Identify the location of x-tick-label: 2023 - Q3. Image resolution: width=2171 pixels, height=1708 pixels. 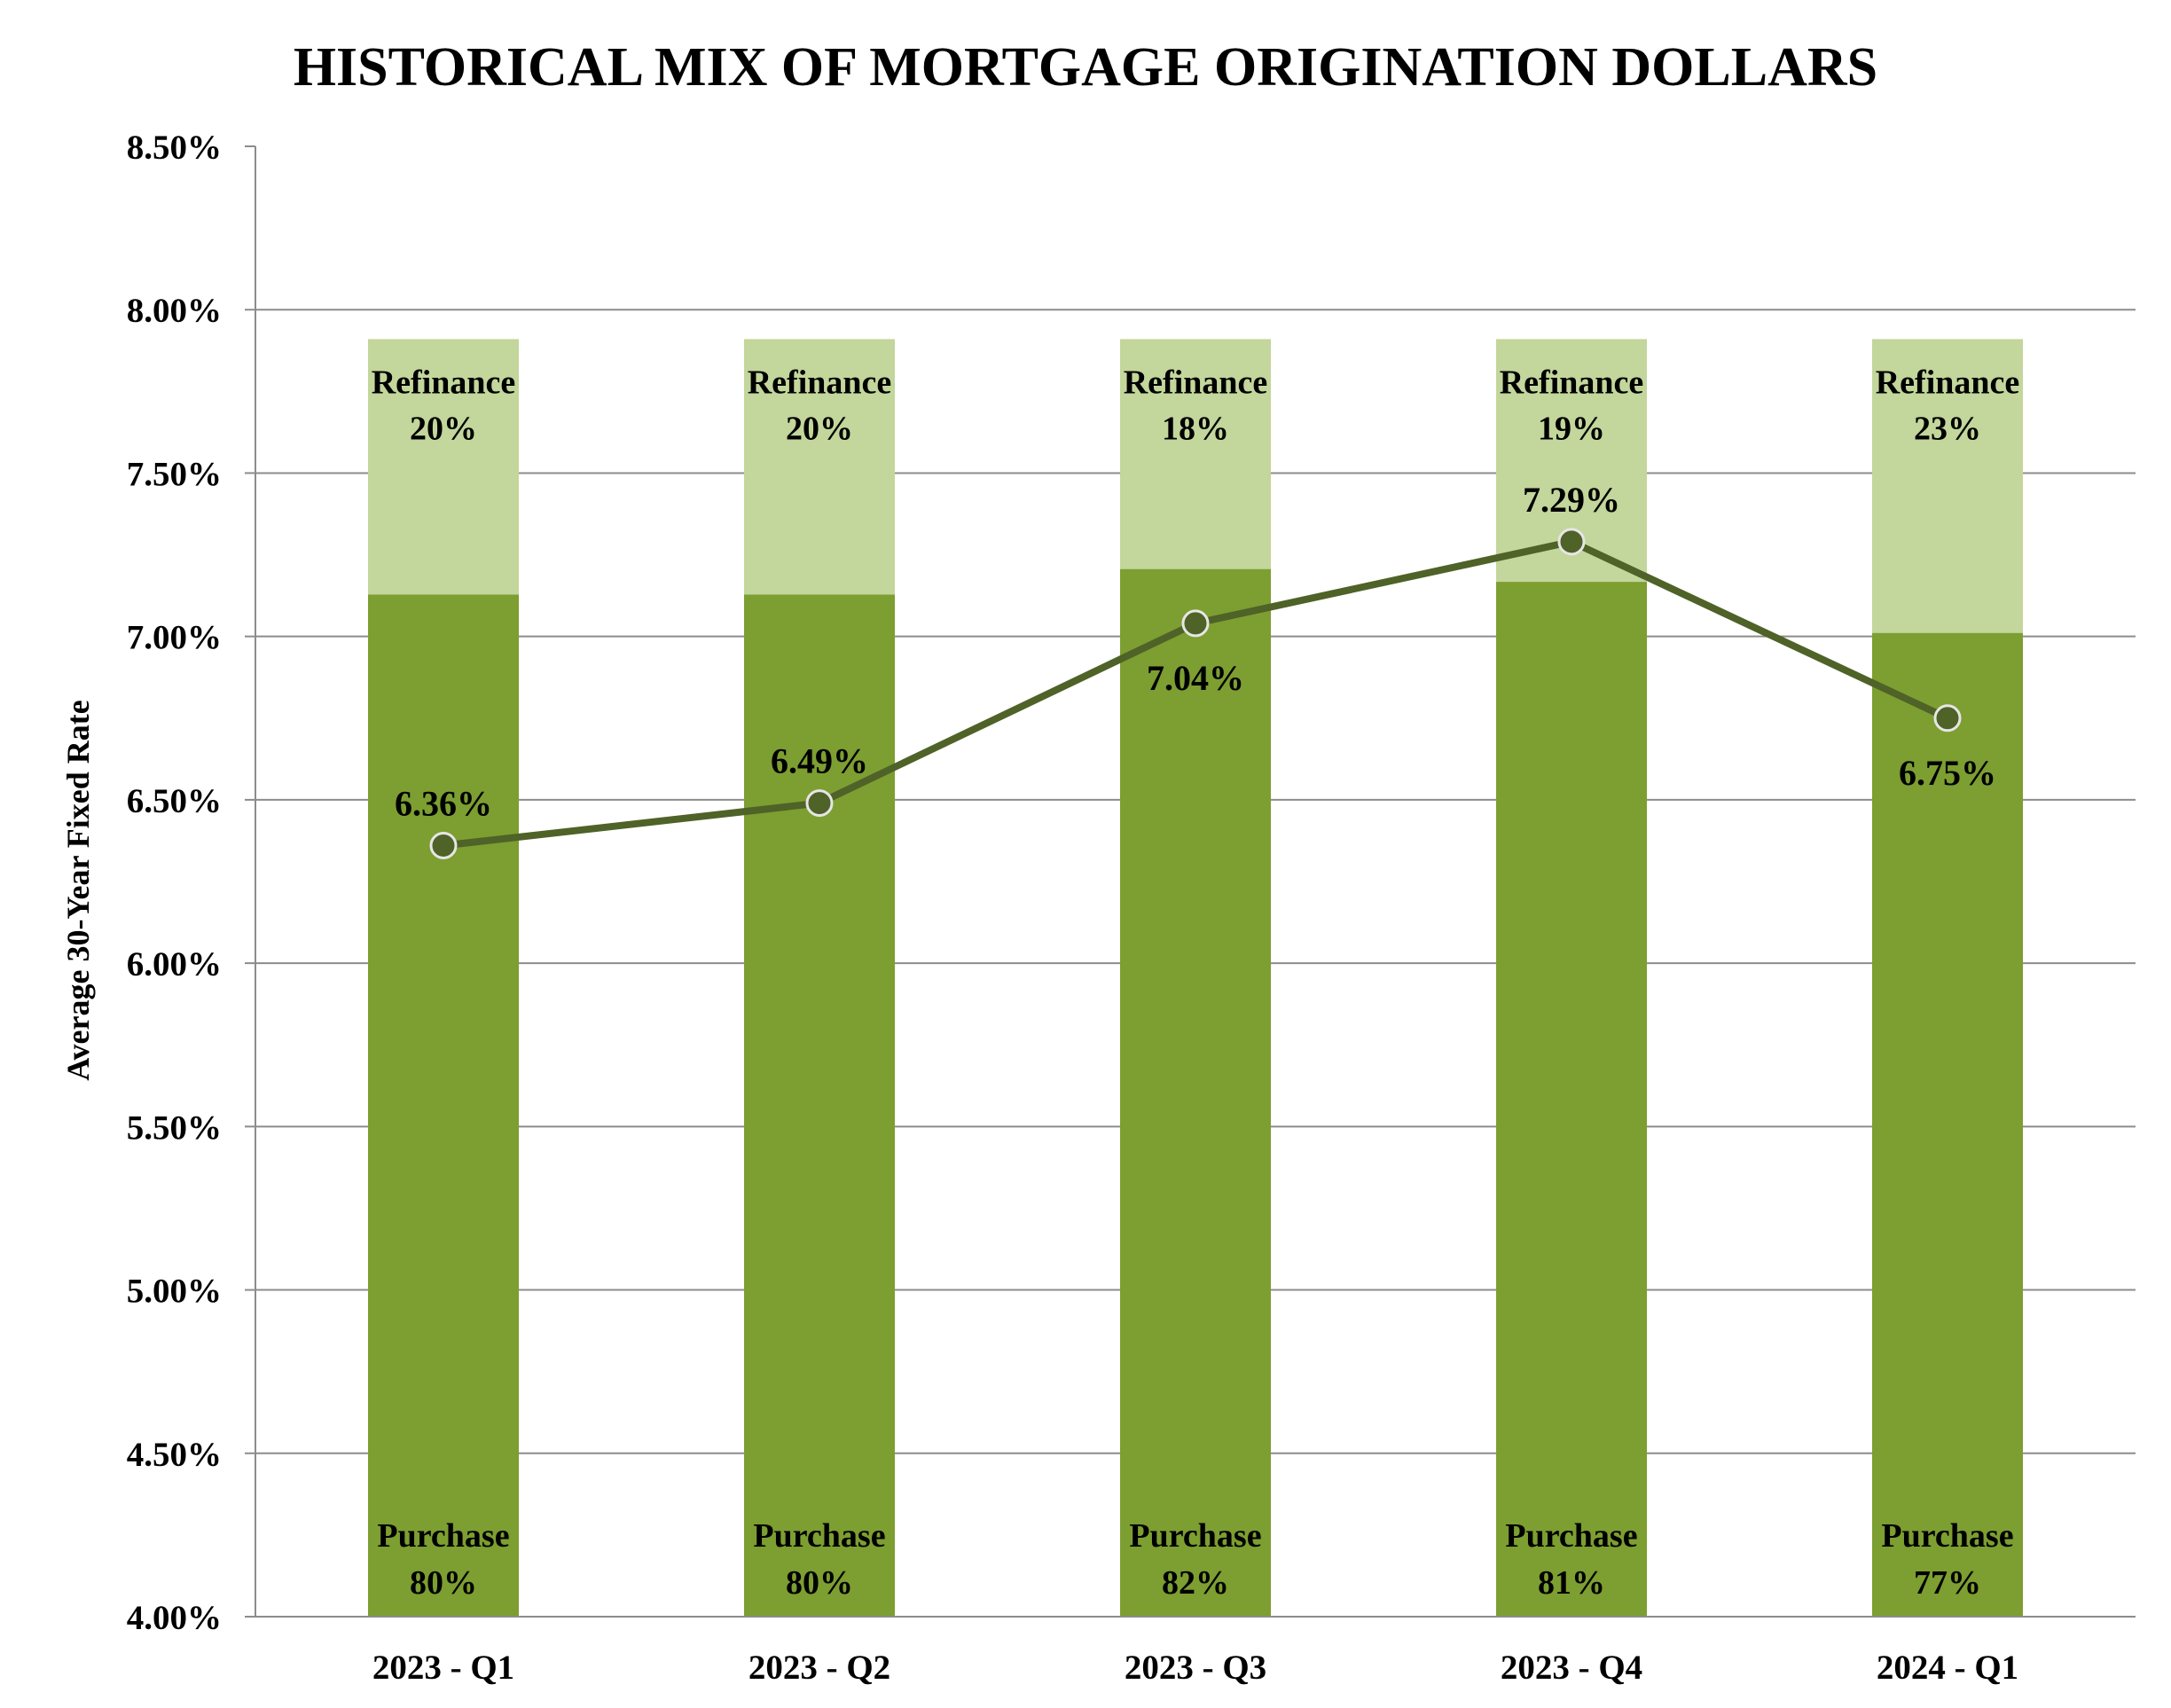
(1195, 1668).